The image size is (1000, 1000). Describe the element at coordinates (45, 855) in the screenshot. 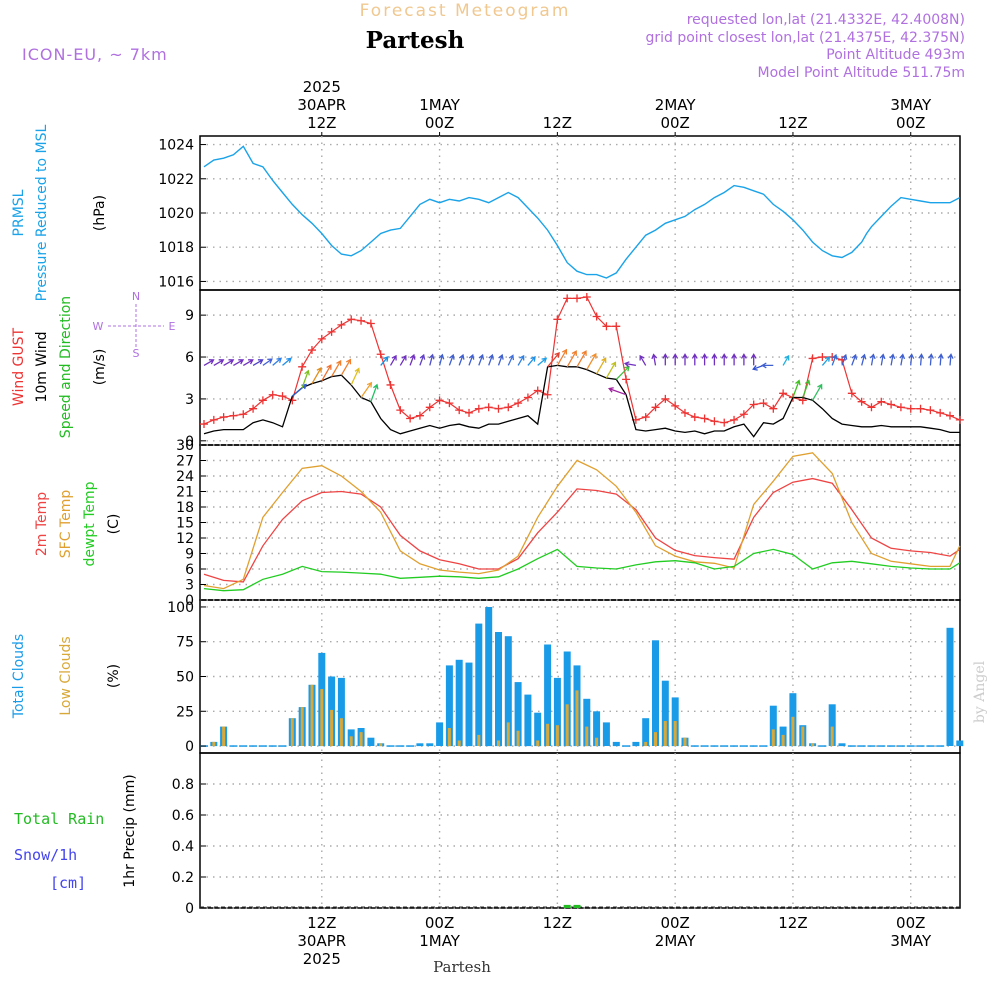

I see `precip-label-snow: Snow/1h` at that location.